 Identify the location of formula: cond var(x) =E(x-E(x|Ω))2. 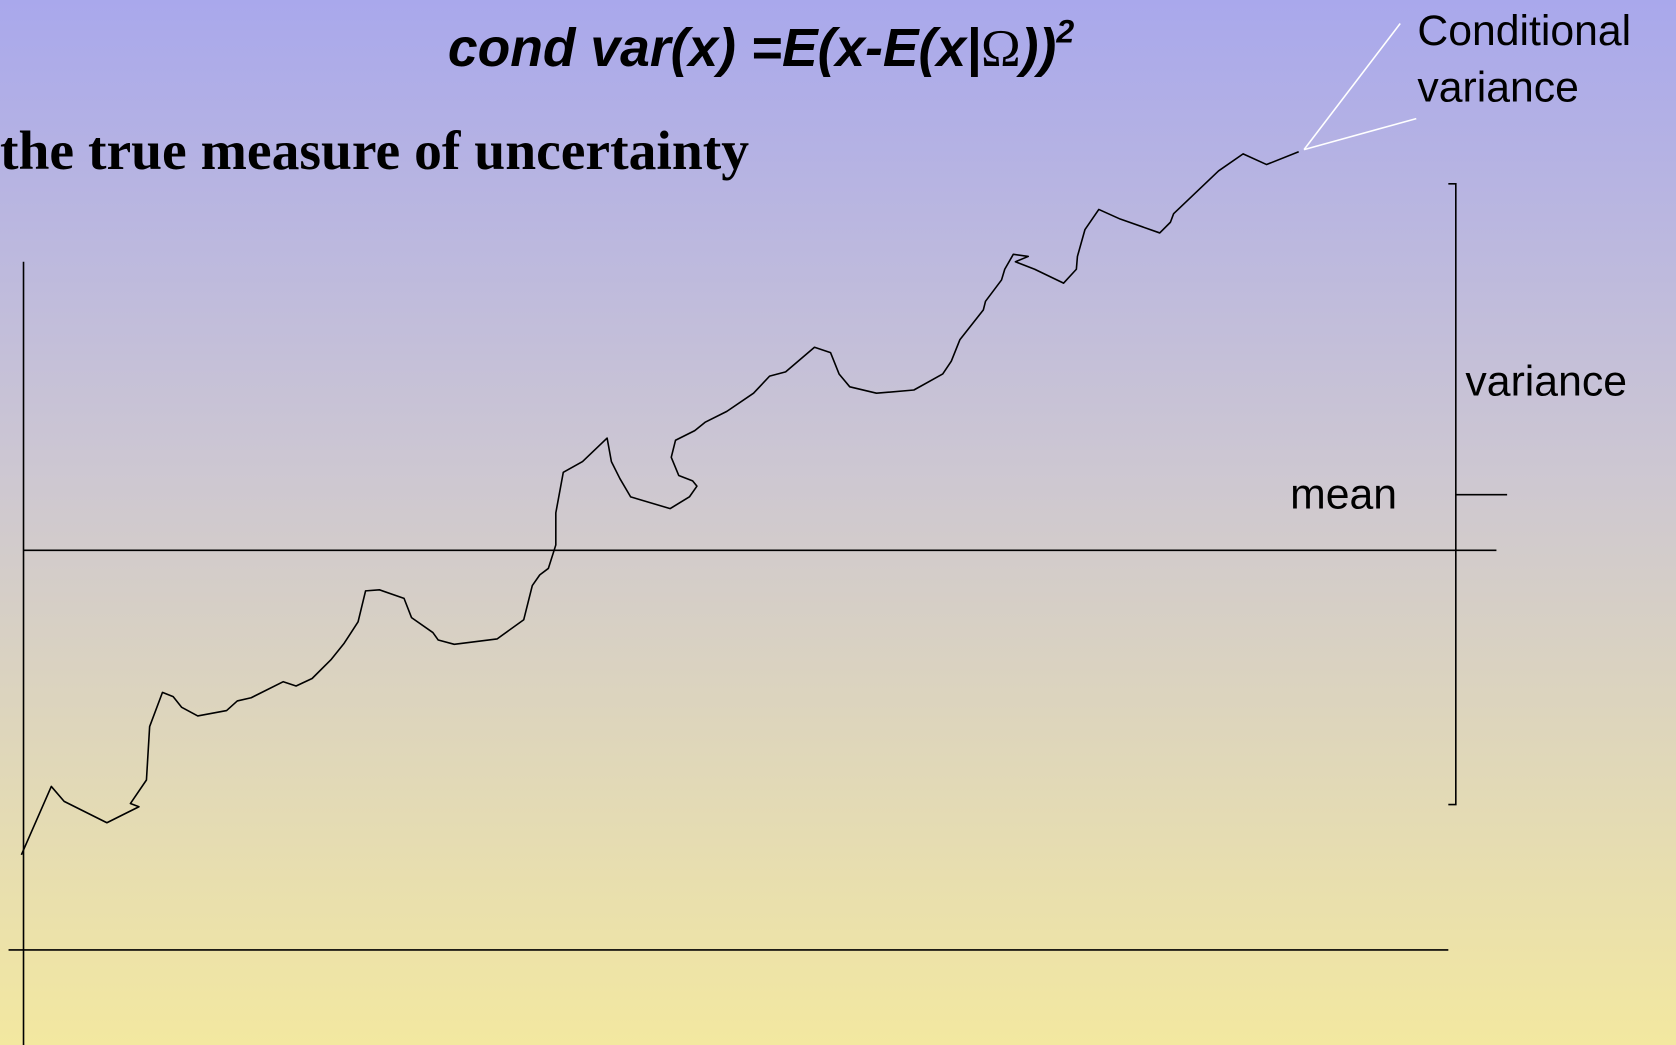
(761, 46).